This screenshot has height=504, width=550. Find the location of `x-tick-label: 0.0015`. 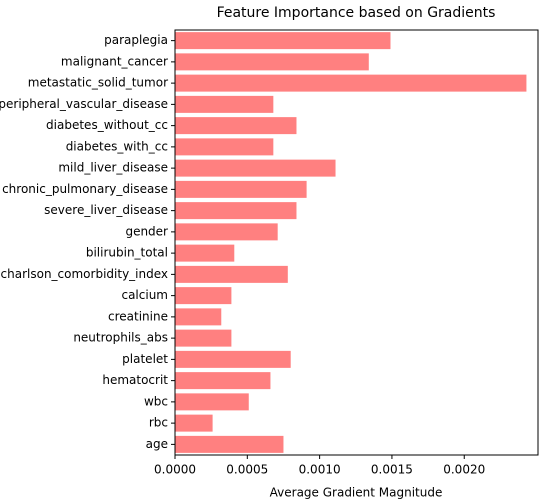

x-tick-label: 0.0015 is located at coordinates (392, 470).